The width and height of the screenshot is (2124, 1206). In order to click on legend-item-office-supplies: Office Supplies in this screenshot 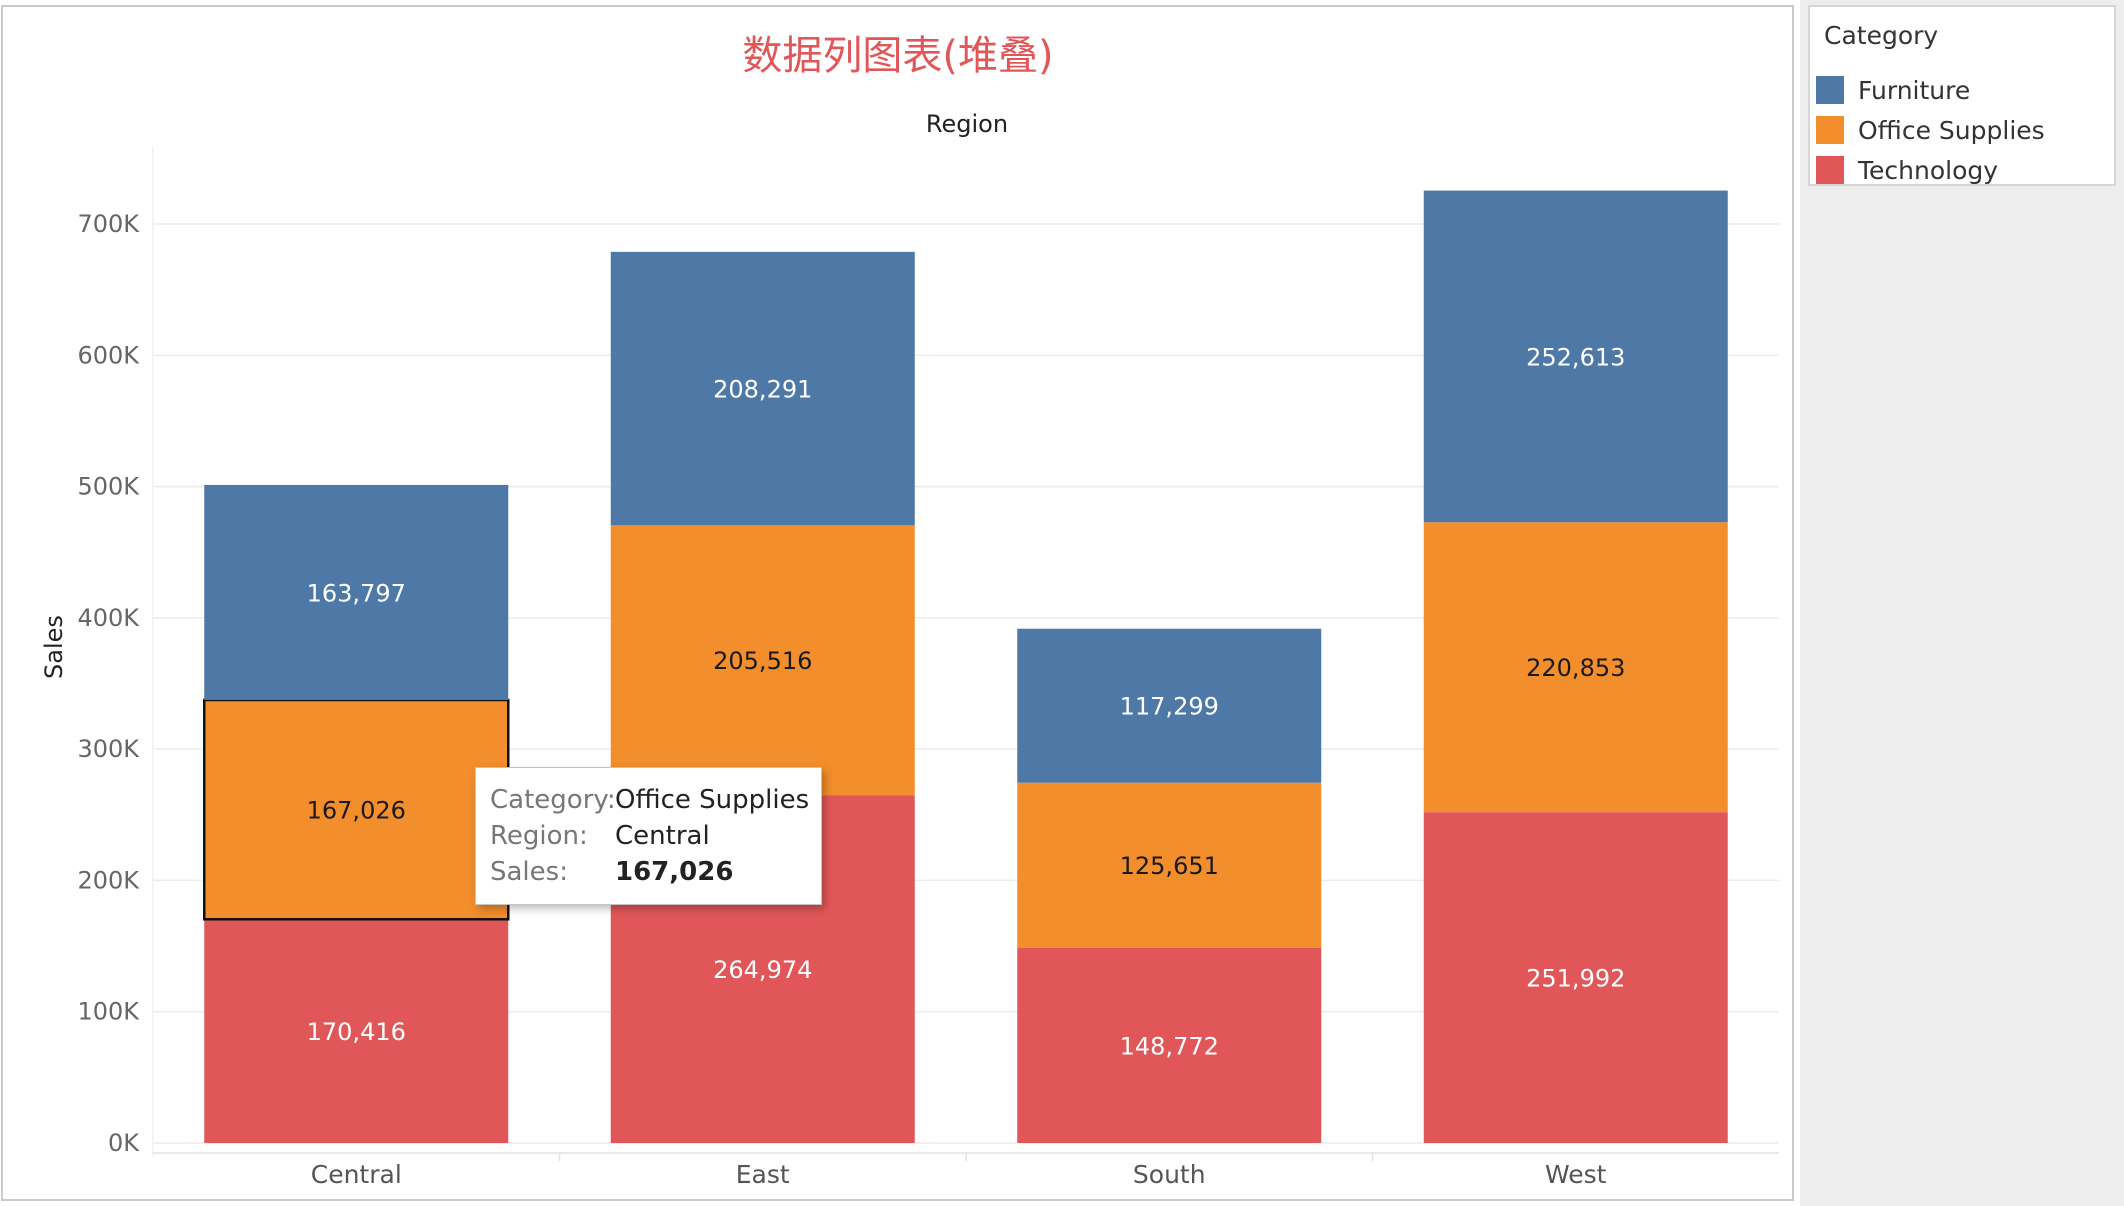, I will do `click(1930, 130)`.